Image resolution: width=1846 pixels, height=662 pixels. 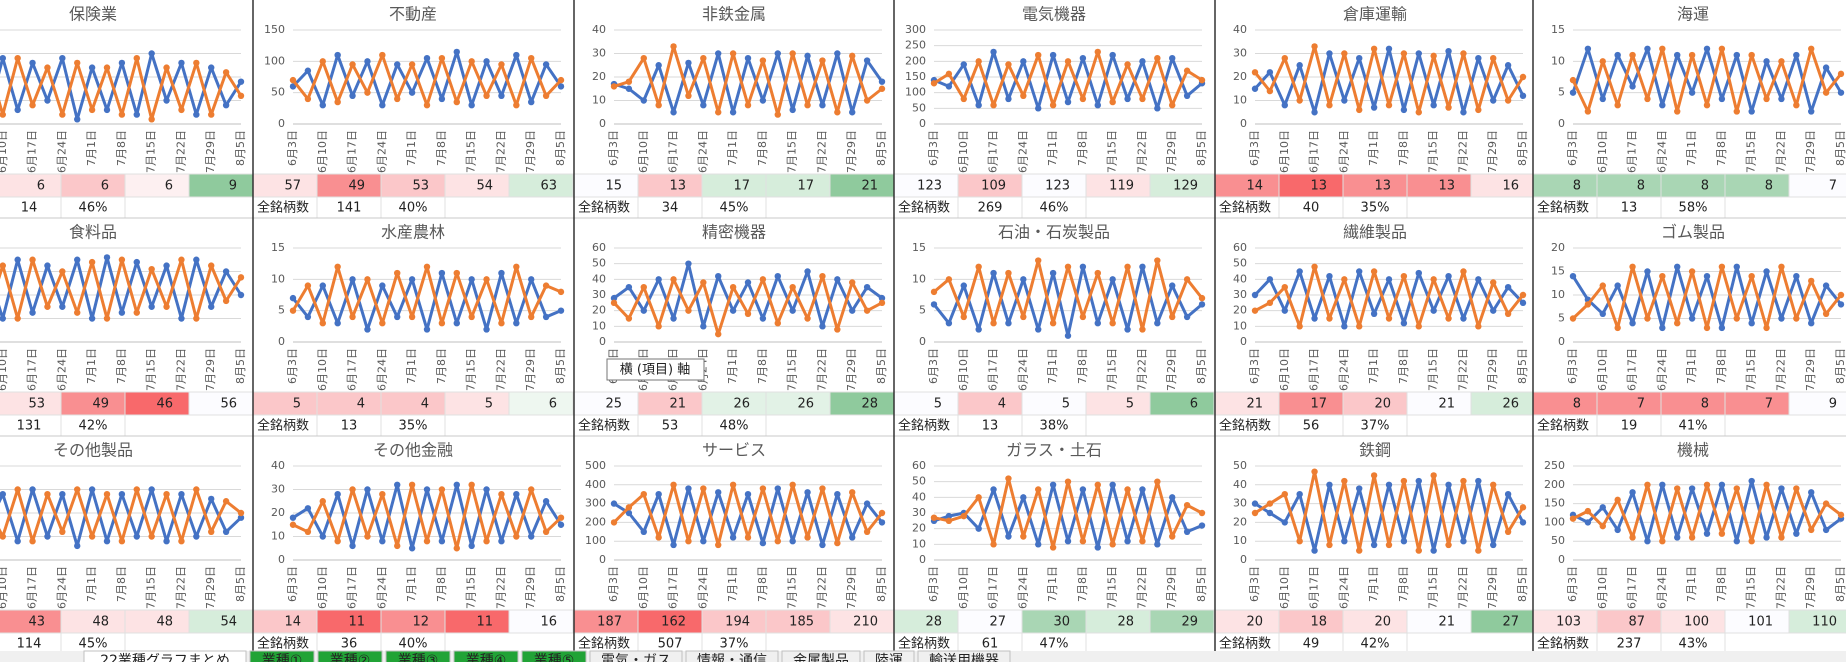 I want to click on sheet-tab-label: 業種③, so click(x=418, y=657).